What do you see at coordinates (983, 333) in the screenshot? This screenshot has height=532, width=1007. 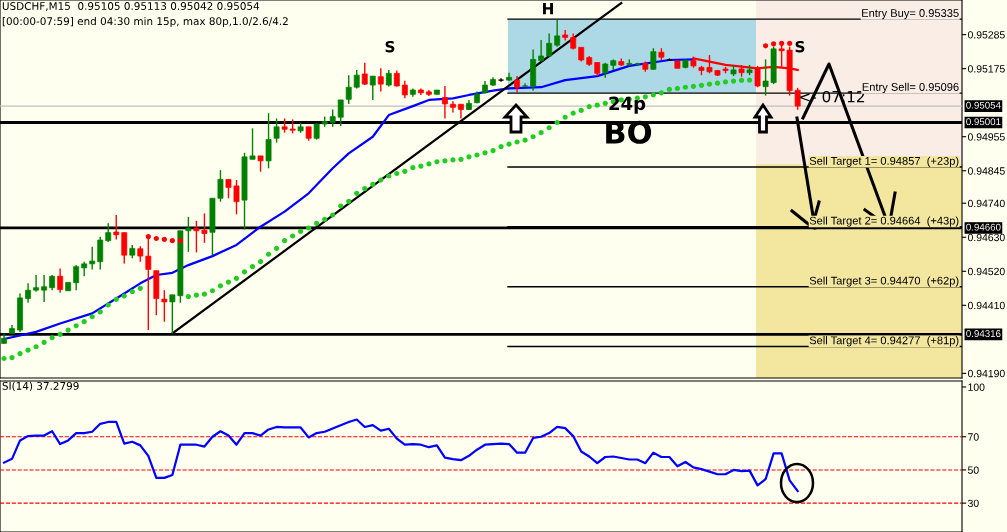 I see `ref-line-label: 0.94316` at bounding box center [983, 333].